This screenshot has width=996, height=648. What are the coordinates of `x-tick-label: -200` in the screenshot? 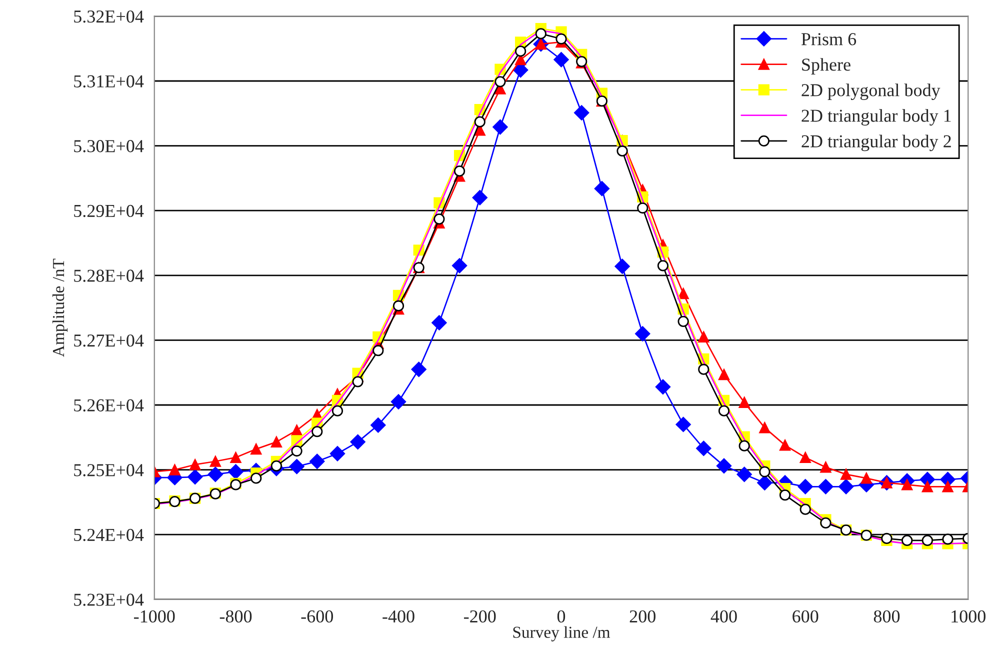 It's located at (480, 616).